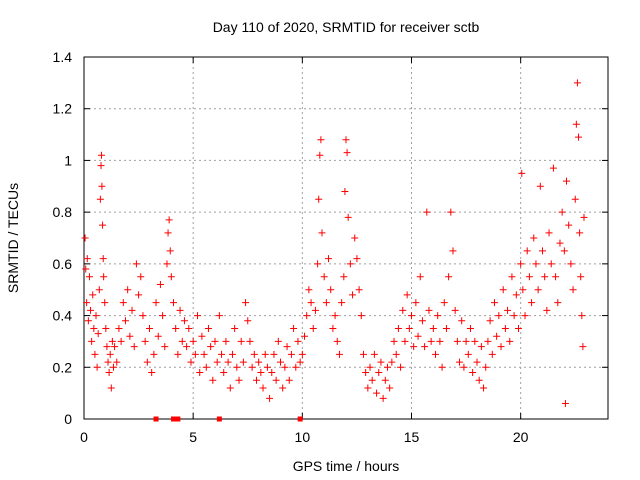  What do you see at coordinates (63, 264) in the screenshot?
I see `y-tick-label: 0.6` at bounding box center [63, 264].